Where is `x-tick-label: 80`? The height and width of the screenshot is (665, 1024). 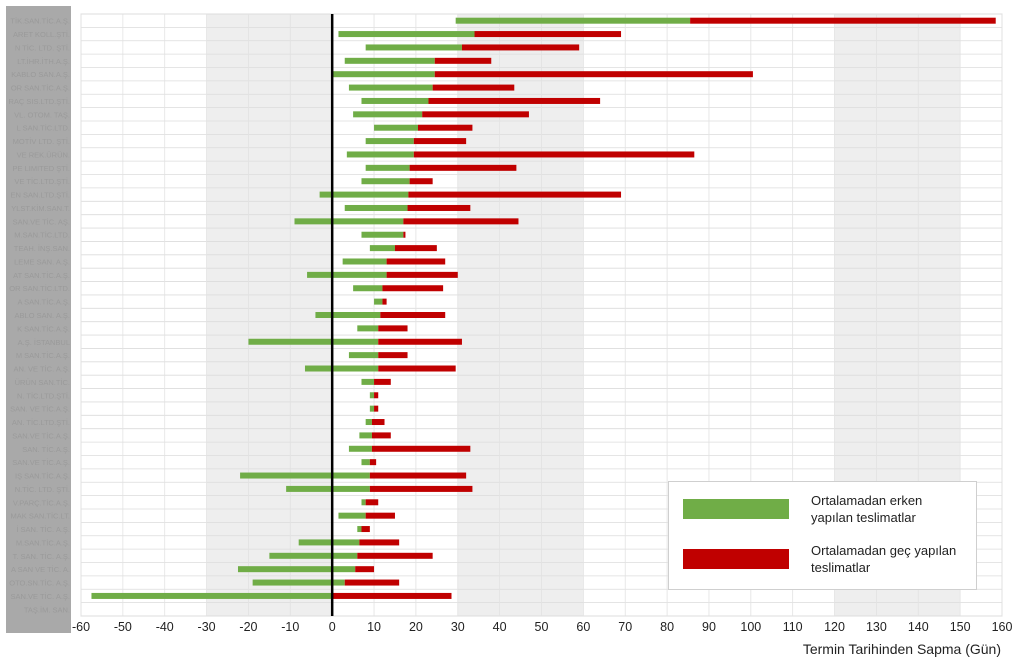
x-tick-label: 80 is located at coordinates (667, 627).